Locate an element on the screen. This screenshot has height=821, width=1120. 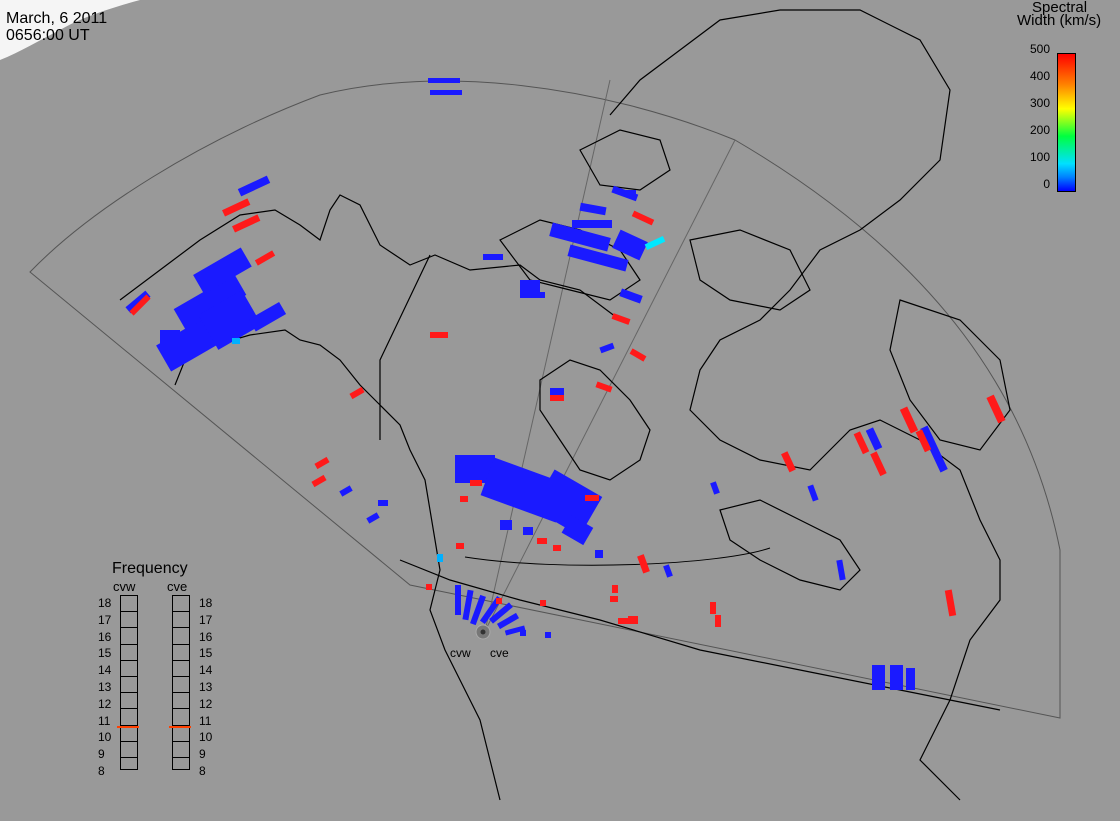
colorbar-tick: 0 is located at coordinates (1046, 184).